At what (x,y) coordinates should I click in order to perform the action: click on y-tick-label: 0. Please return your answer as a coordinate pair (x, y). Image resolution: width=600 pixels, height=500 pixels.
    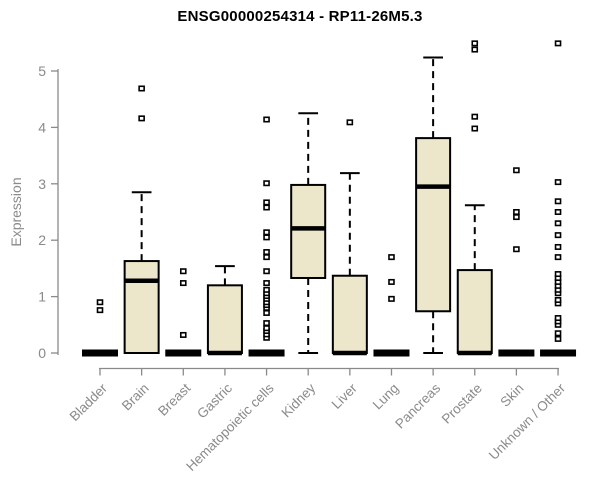
    Looking at the image, I should click on (42, 353).